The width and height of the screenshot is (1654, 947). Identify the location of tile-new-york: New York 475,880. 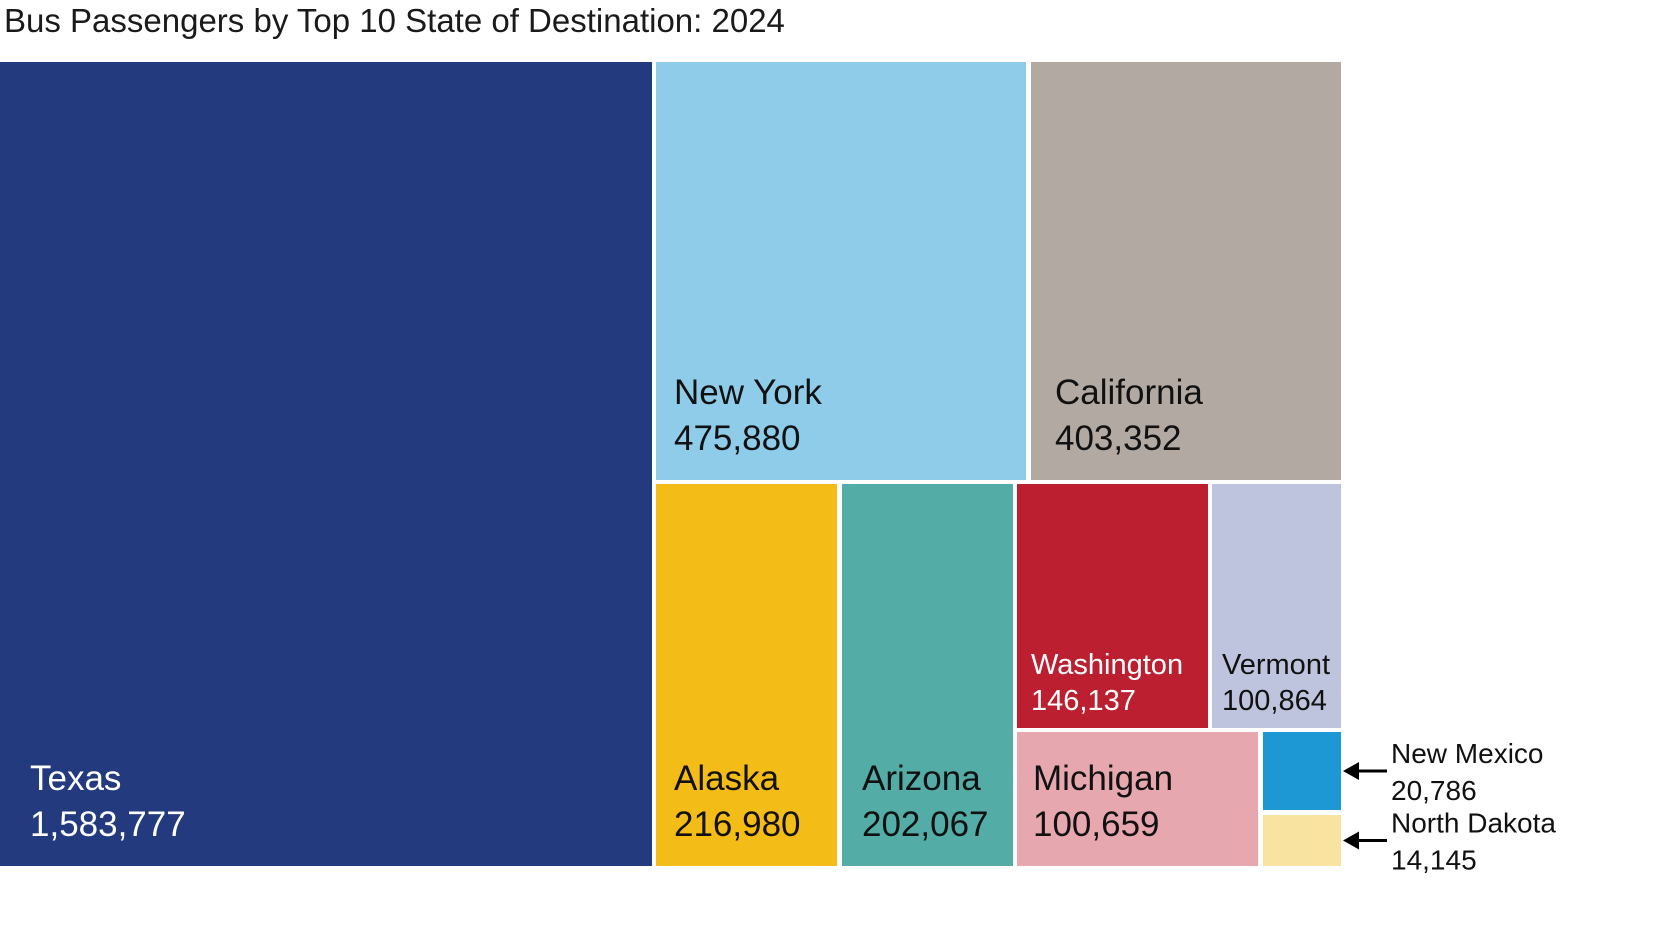
(841, 271).